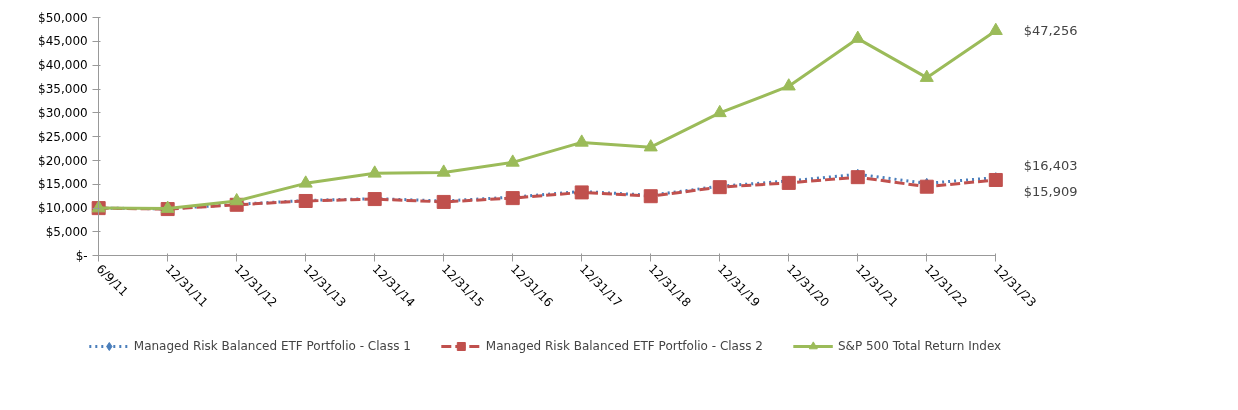  What do you see at coordinates (63, 41) in the screenshot?
I see `y-tick-label: $45,000` at bounding box center [63, 41].